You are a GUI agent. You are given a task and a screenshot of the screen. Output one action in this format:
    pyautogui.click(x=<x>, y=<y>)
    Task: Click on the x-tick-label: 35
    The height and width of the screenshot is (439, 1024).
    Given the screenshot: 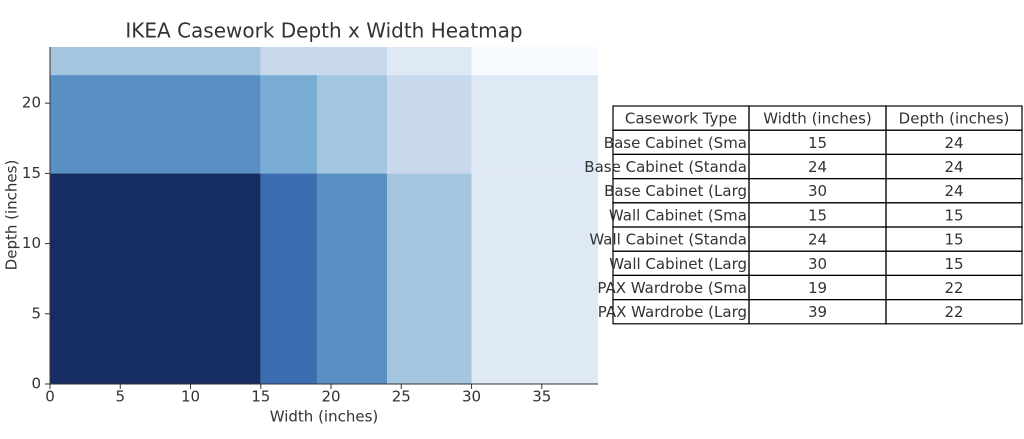 What is the action you would take?
    pyautogui.click(x=541, y=397)
    